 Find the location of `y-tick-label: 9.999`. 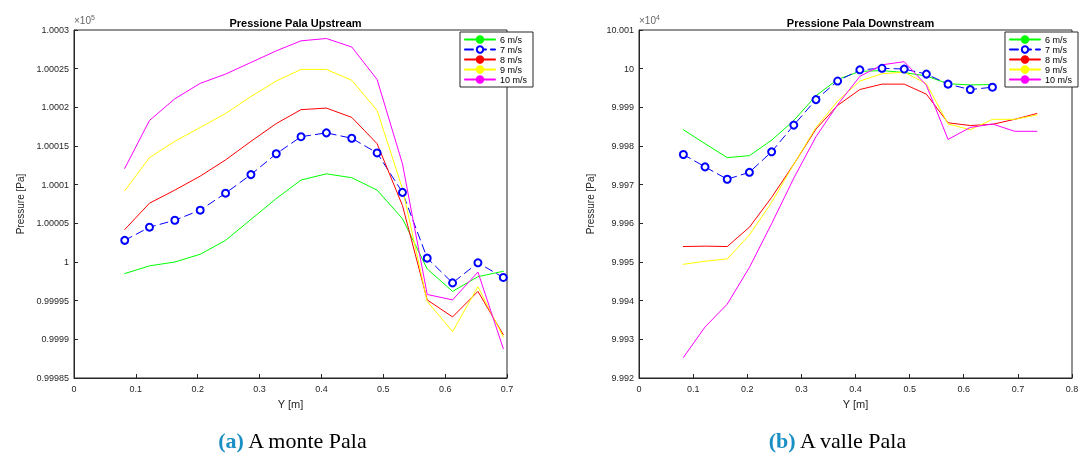

y-tick-label: 9.999 is located at coordinates (622, 107).